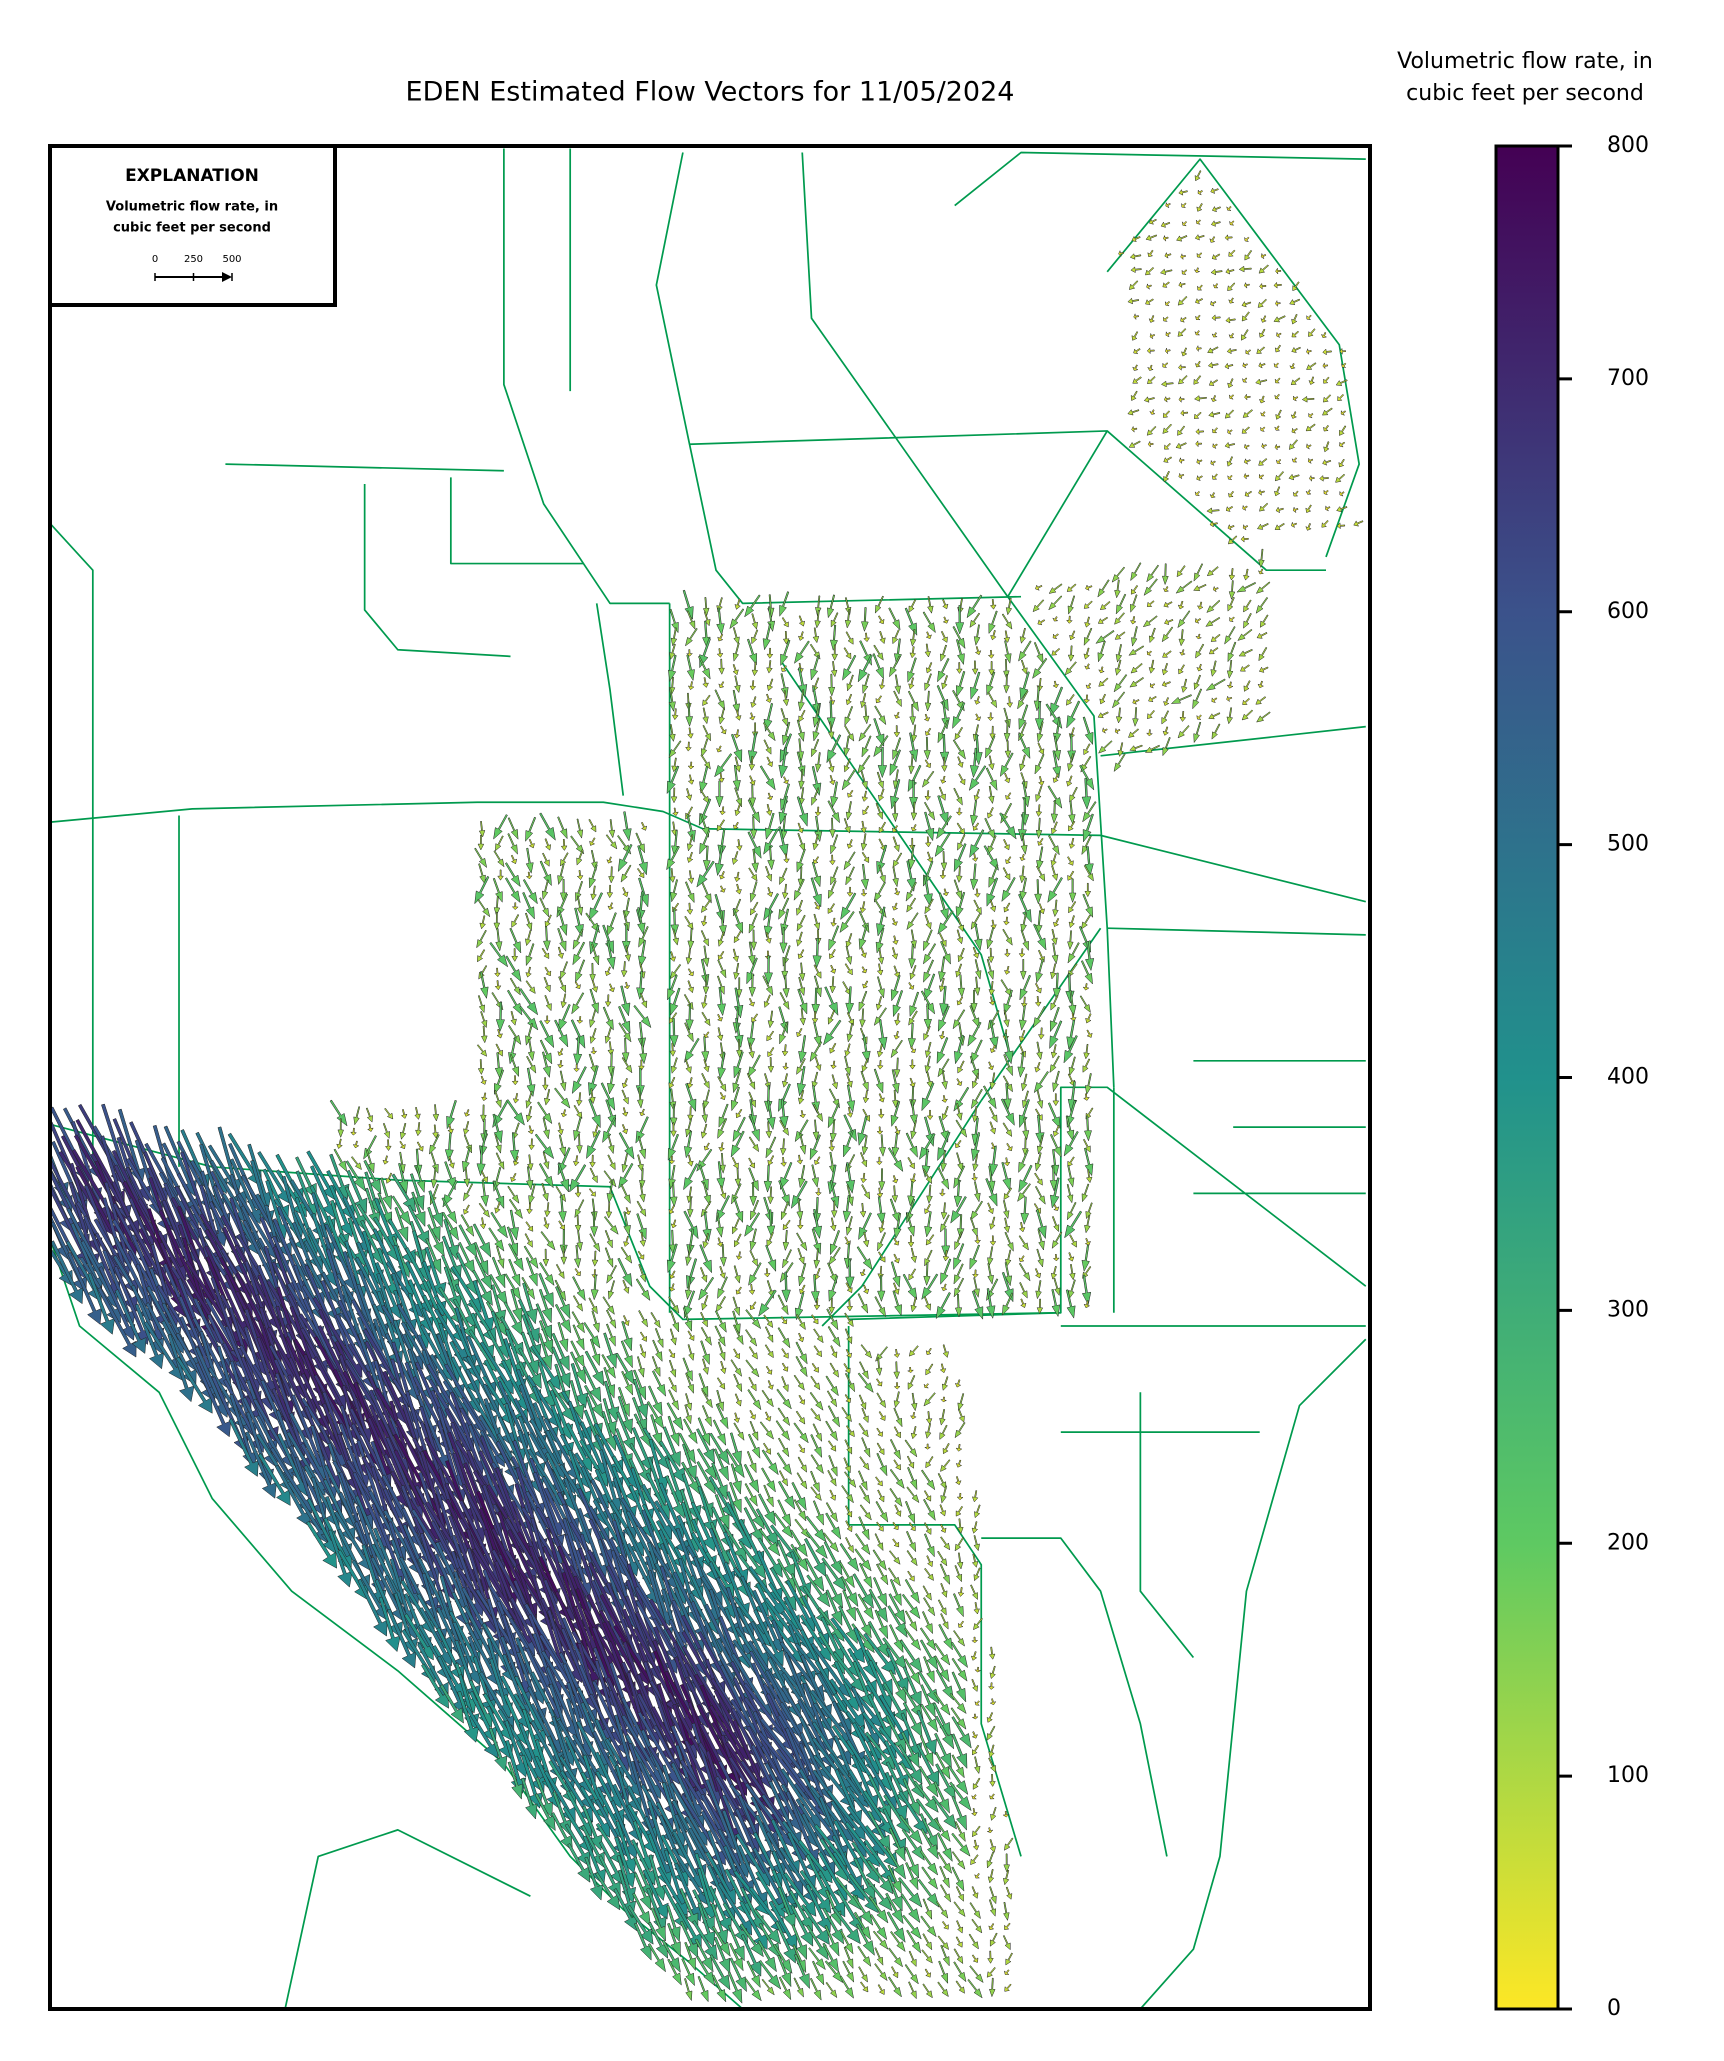 Image resolution: width=1724 pixels, height=2061 pixels. What do you see at coordinates (1628, 145) in the screenshot?
I see `colorbar-tick-label: 800` at bounding box center [1628, 145].